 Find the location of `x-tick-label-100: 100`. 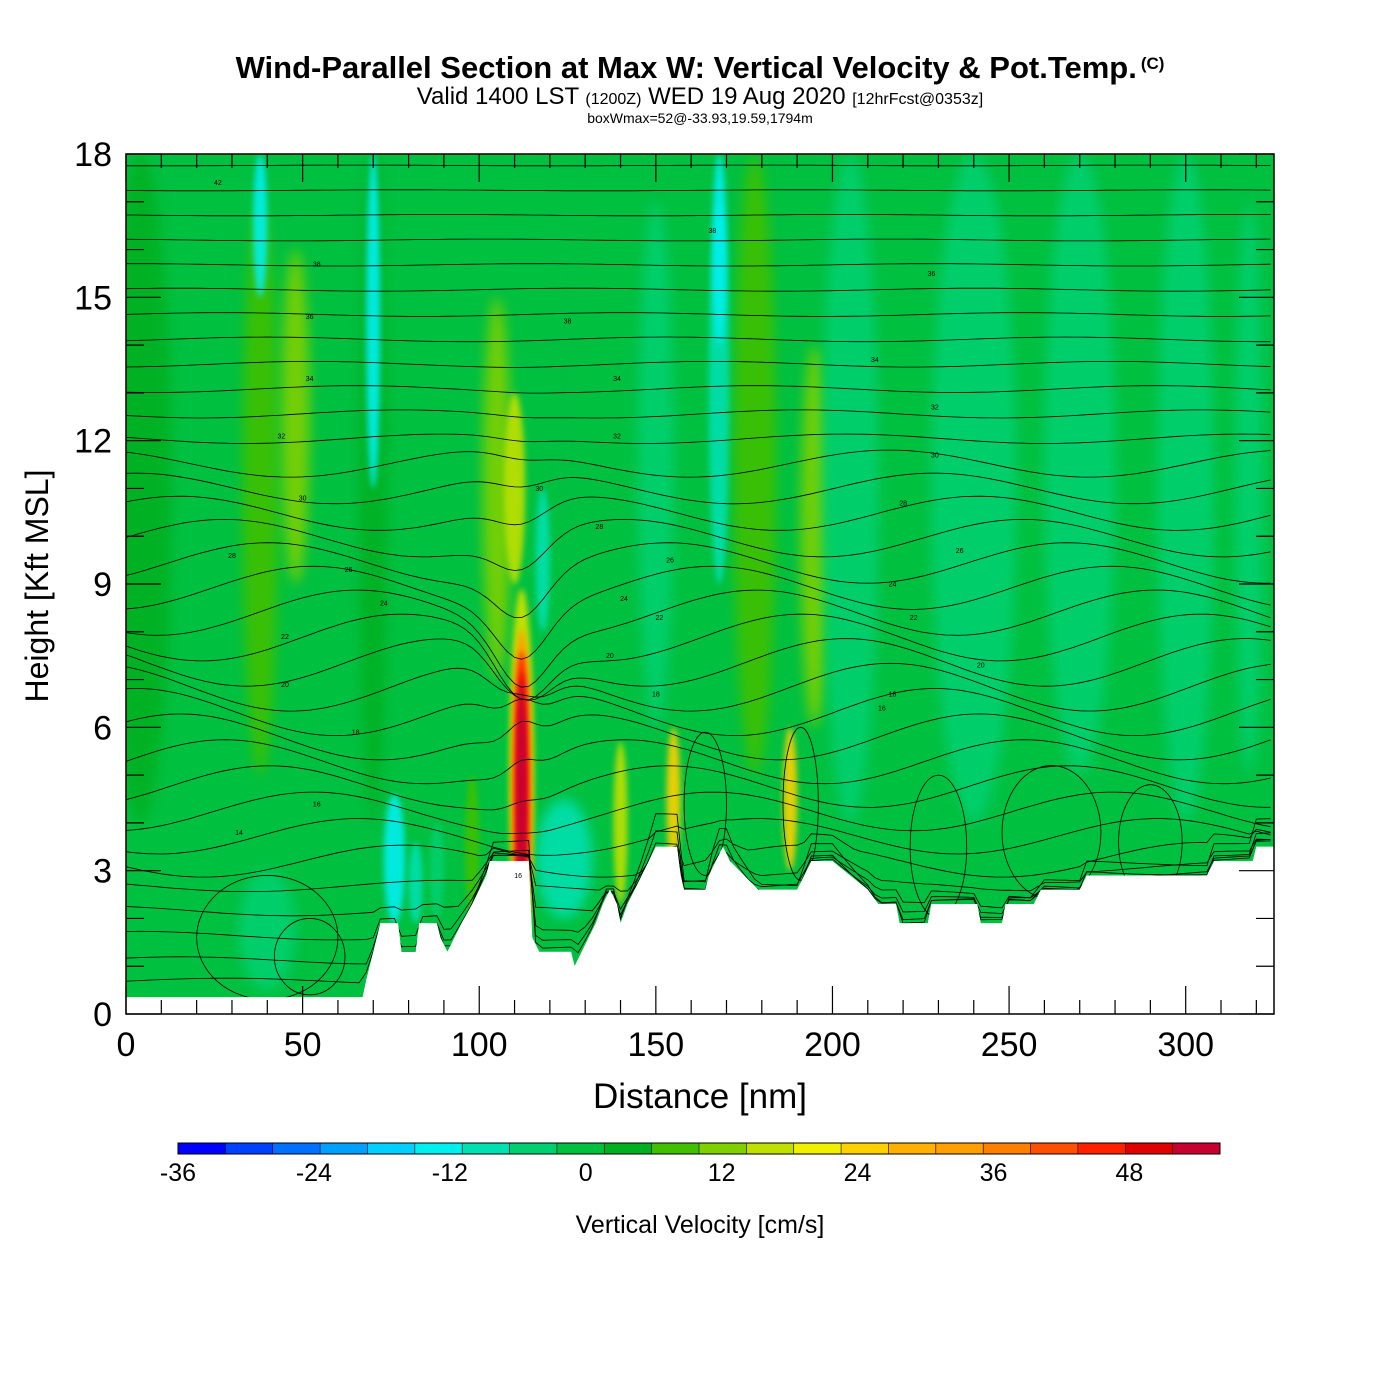

x-tick-label-100: 100 is located at coordinates (479, 1045).